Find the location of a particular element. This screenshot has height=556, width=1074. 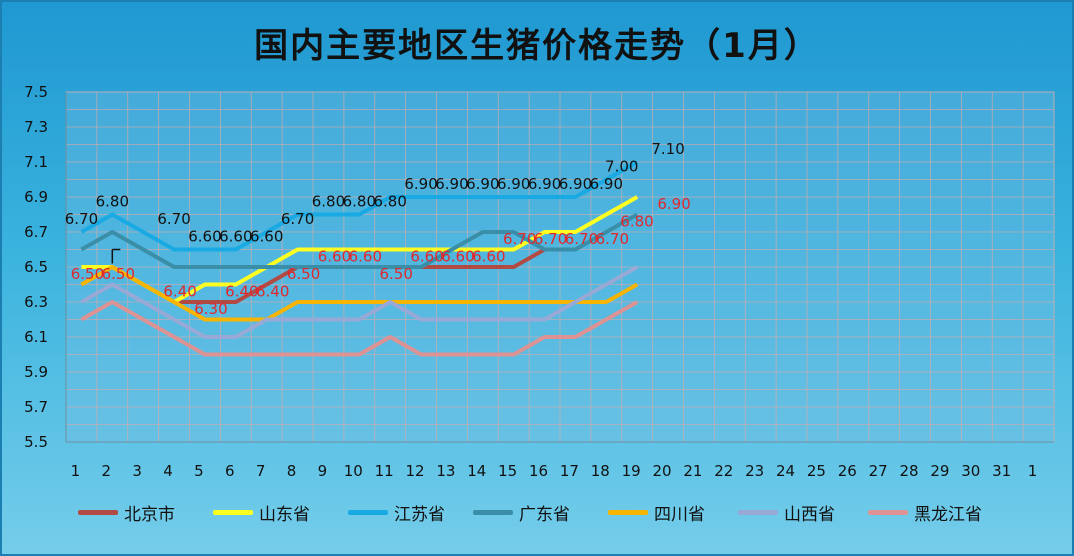

series-line-江苏省 is located at coordinates (359, 206).